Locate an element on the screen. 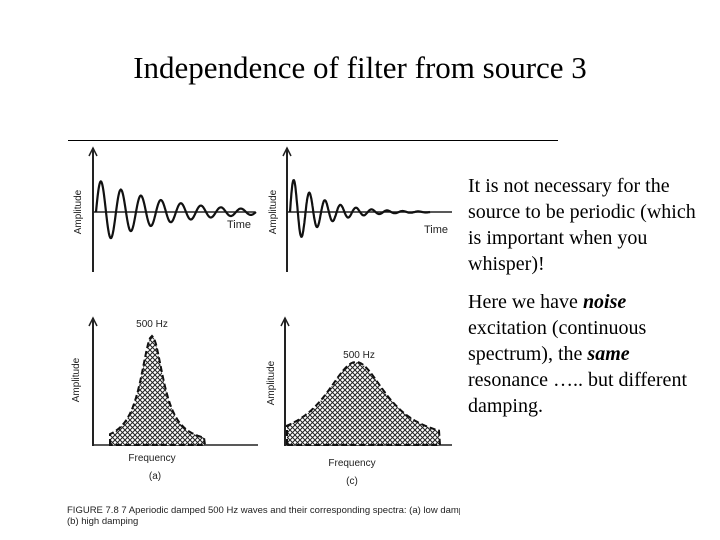 Image resolution: width=720 pixels, height=540 pixels. emphasis: noise is located at coordinates (604, 302).